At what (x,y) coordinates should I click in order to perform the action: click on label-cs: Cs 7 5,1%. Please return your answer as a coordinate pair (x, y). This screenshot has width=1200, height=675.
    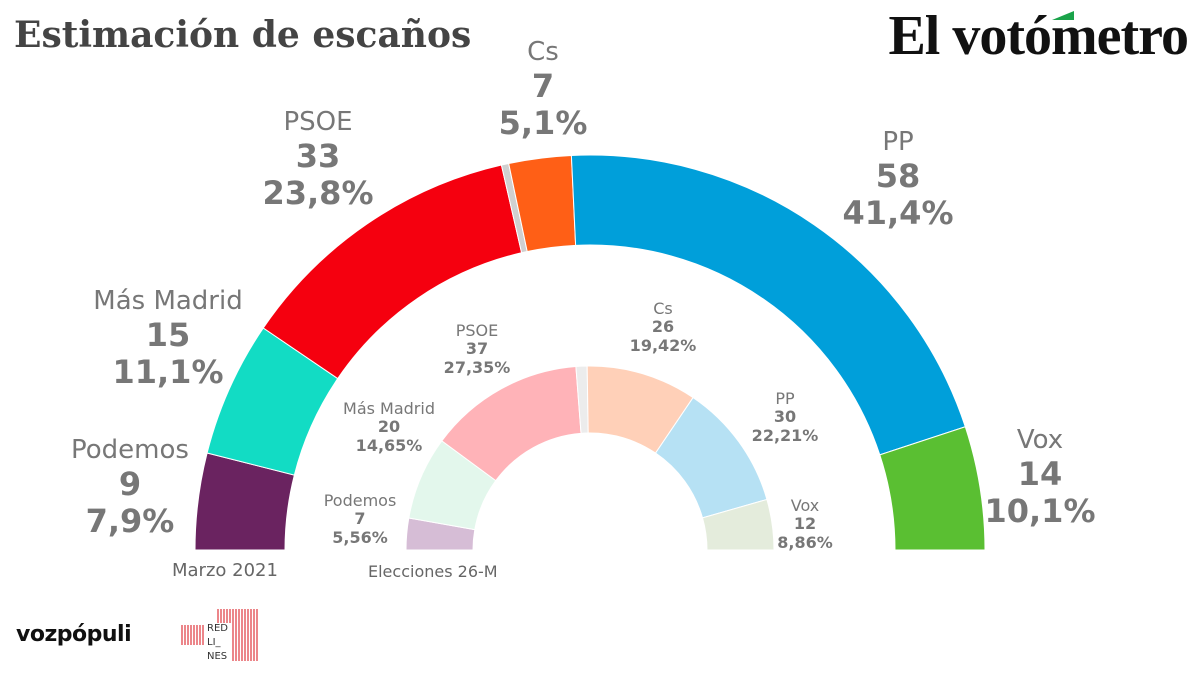
    Looking at the image, I should click on (543, 89).